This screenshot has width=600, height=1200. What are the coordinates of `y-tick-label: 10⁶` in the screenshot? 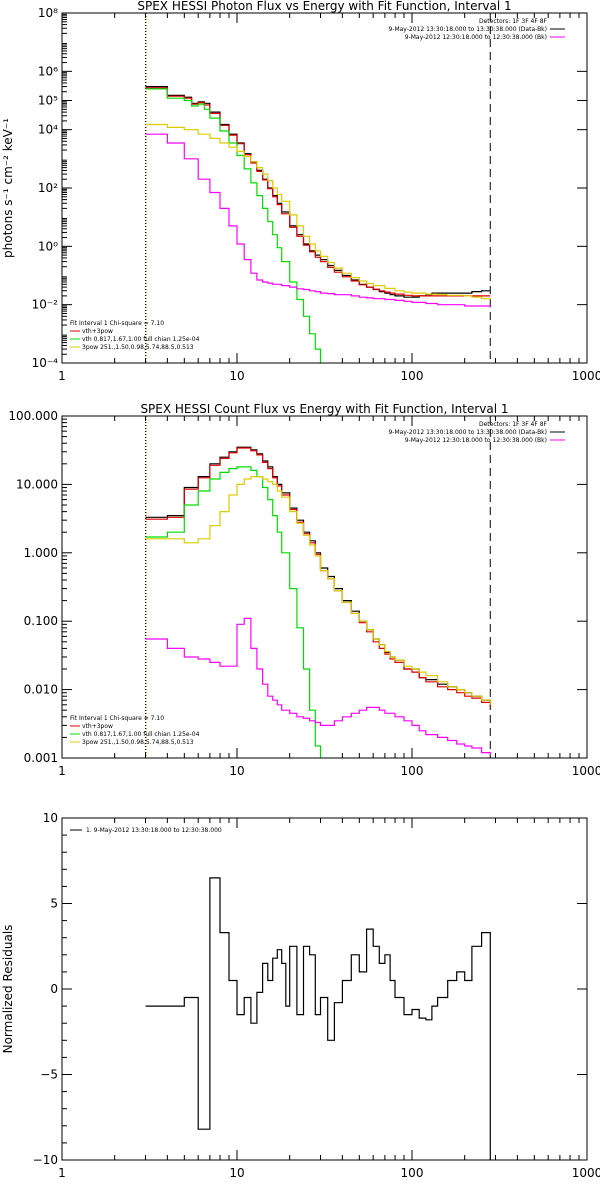 It's located at (48, 71).